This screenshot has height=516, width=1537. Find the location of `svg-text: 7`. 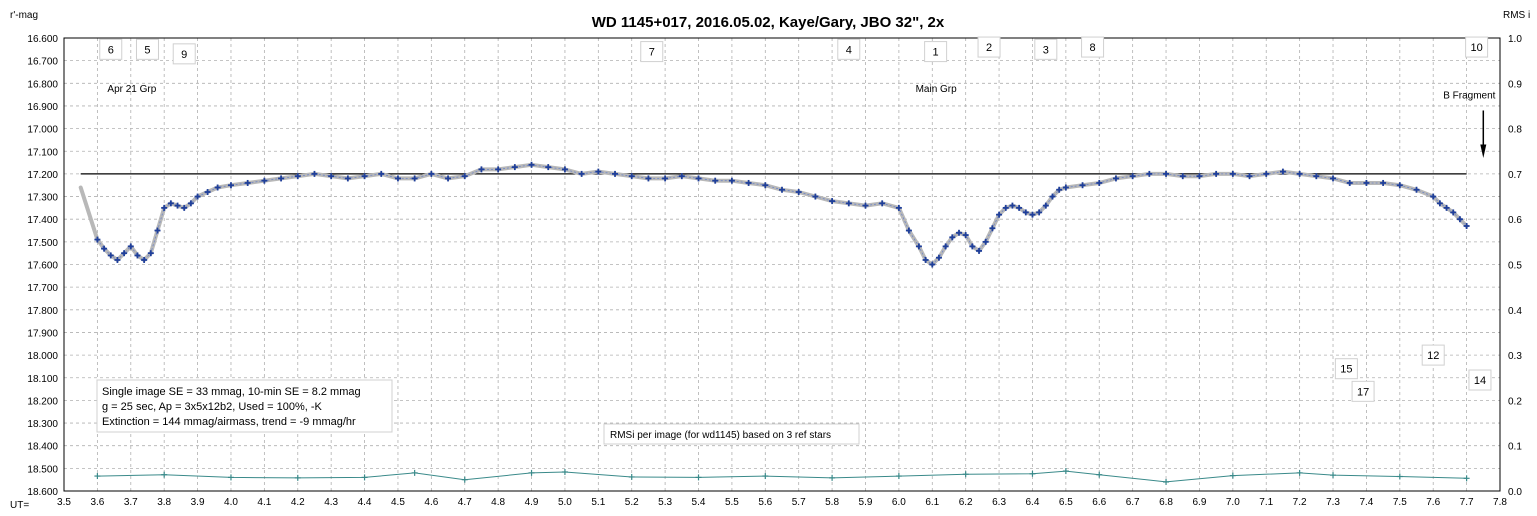

svg-text: 7 is located at coordinates (652, 53).